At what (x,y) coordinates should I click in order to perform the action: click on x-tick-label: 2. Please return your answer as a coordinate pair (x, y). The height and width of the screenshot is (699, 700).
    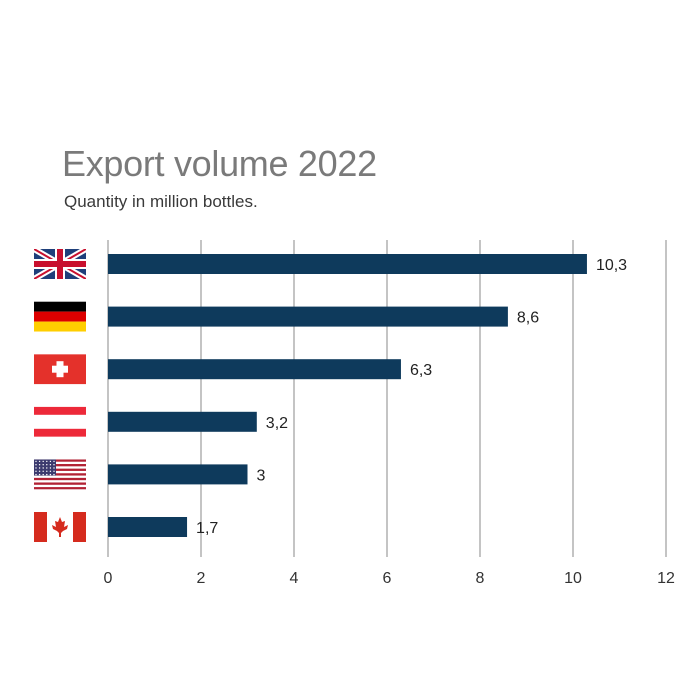
    Looking at the image, I should click on (201, 578).